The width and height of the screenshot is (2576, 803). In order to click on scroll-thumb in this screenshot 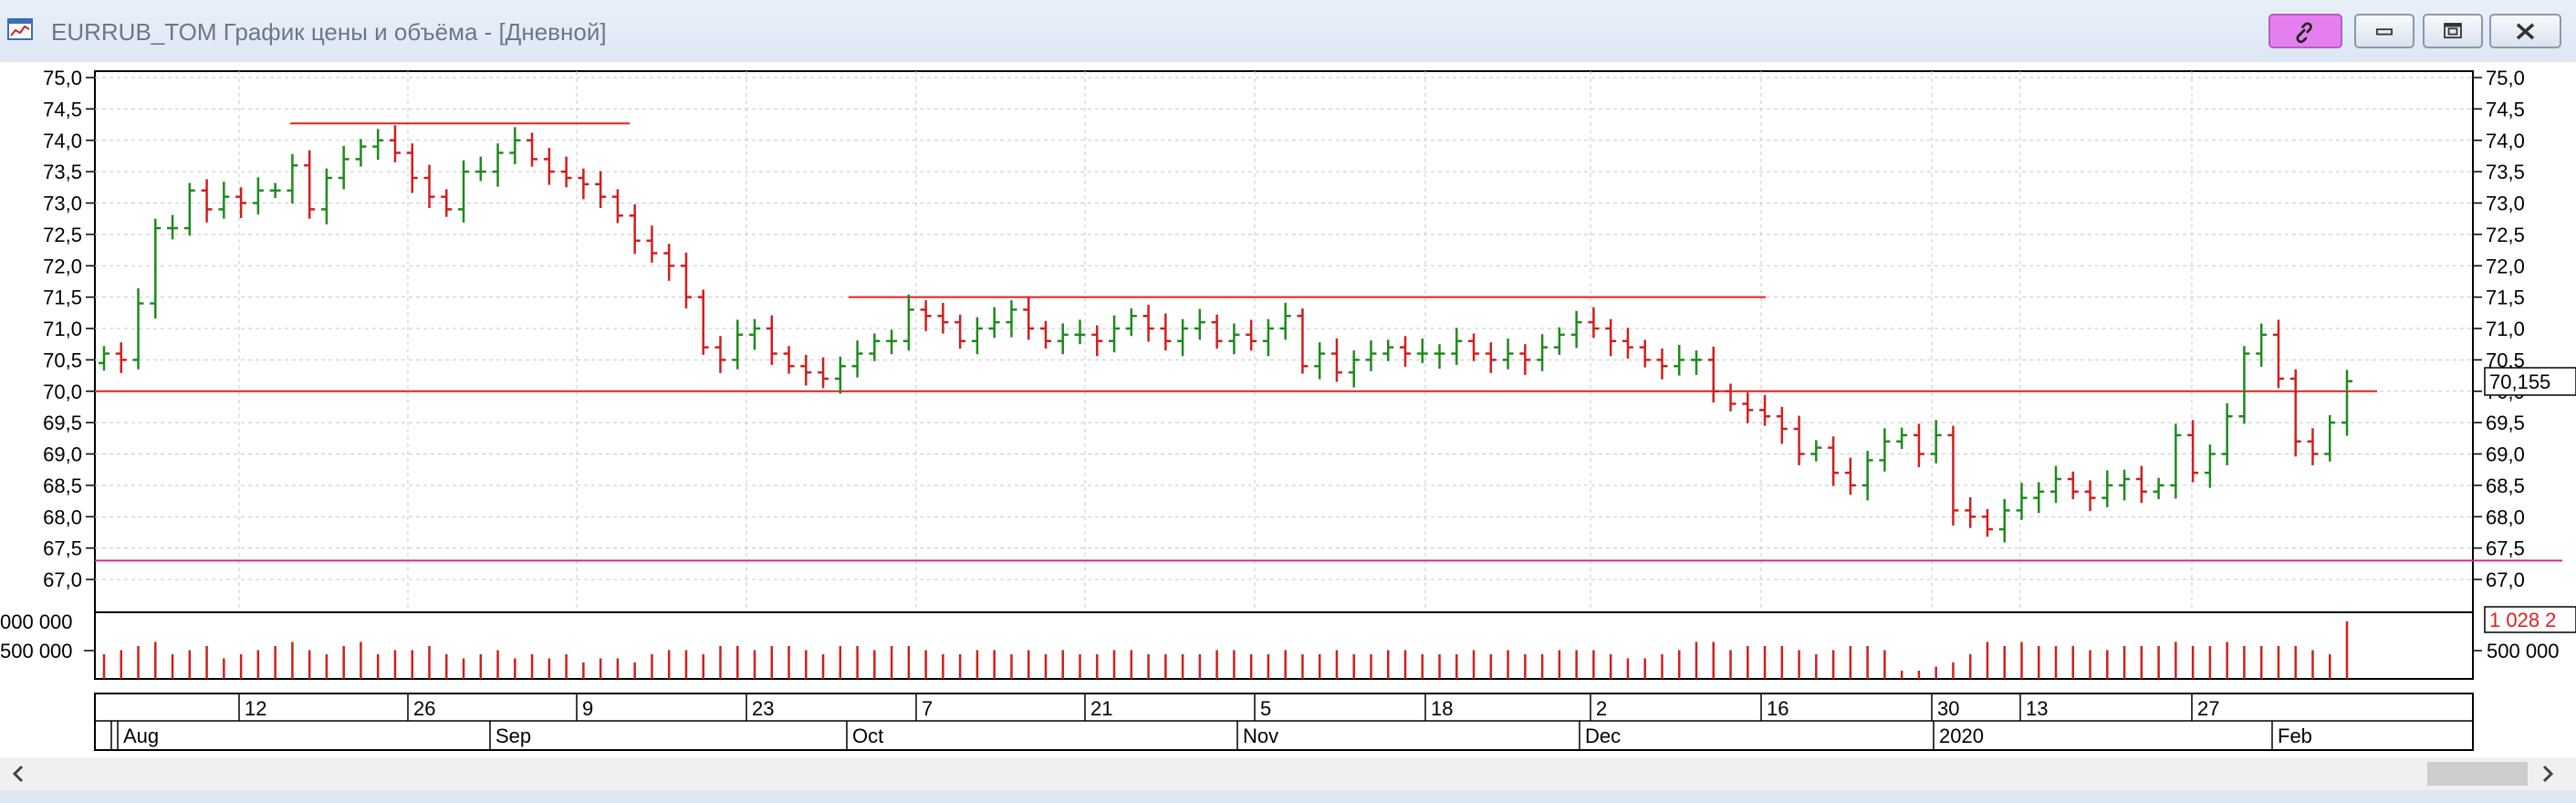, I will do `click(2477, 774)`.